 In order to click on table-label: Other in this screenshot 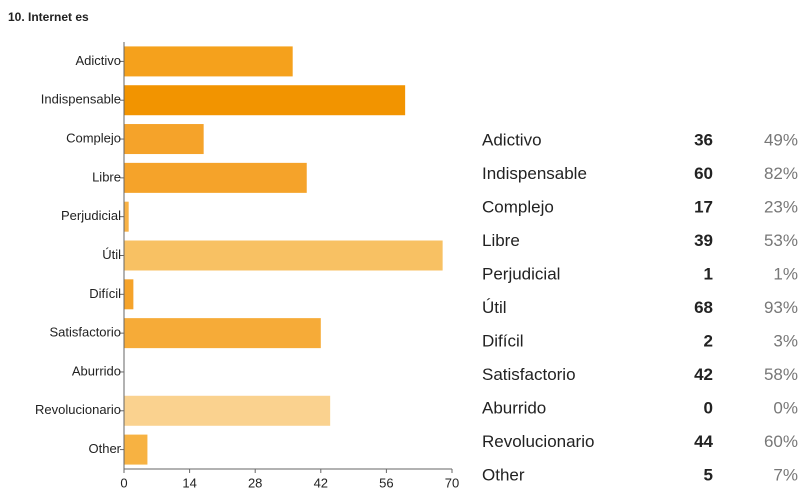, I will do `click(503, 474)`.